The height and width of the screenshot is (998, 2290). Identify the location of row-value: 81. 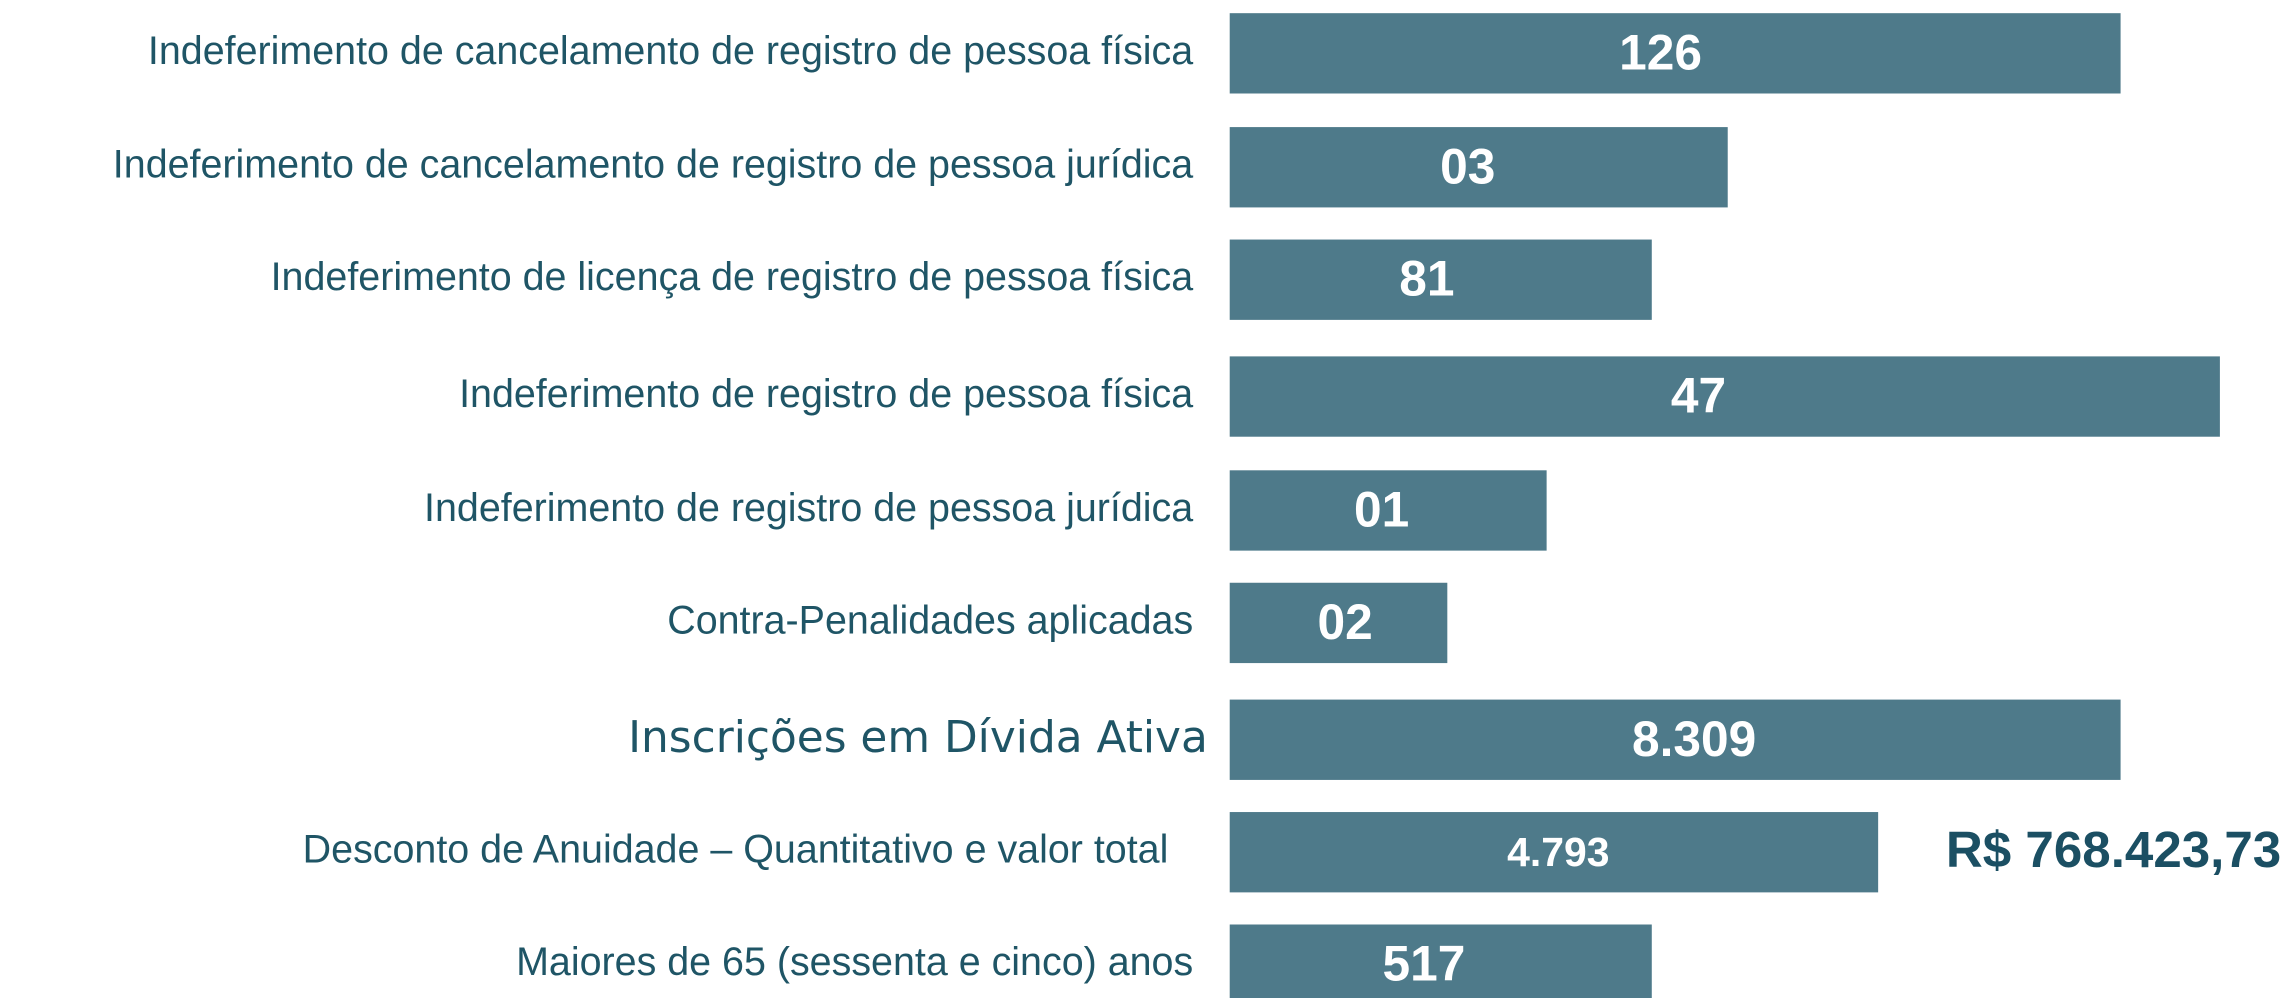
(1426, 279).